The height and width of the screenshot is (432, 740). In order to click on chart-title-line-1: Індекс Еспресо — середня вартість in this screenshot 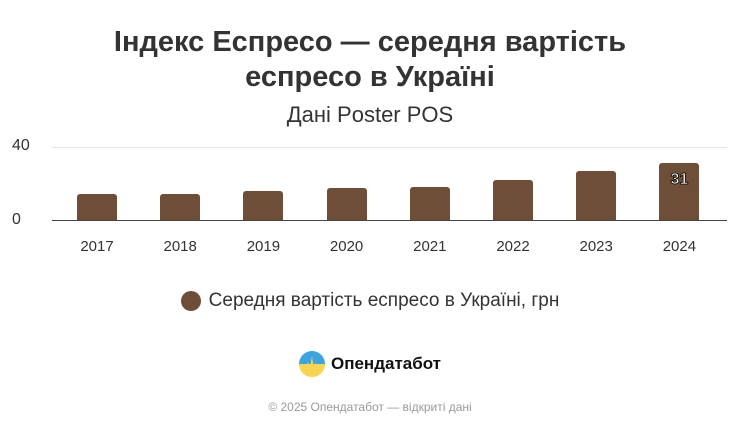, I will do `click(370, 42)`.